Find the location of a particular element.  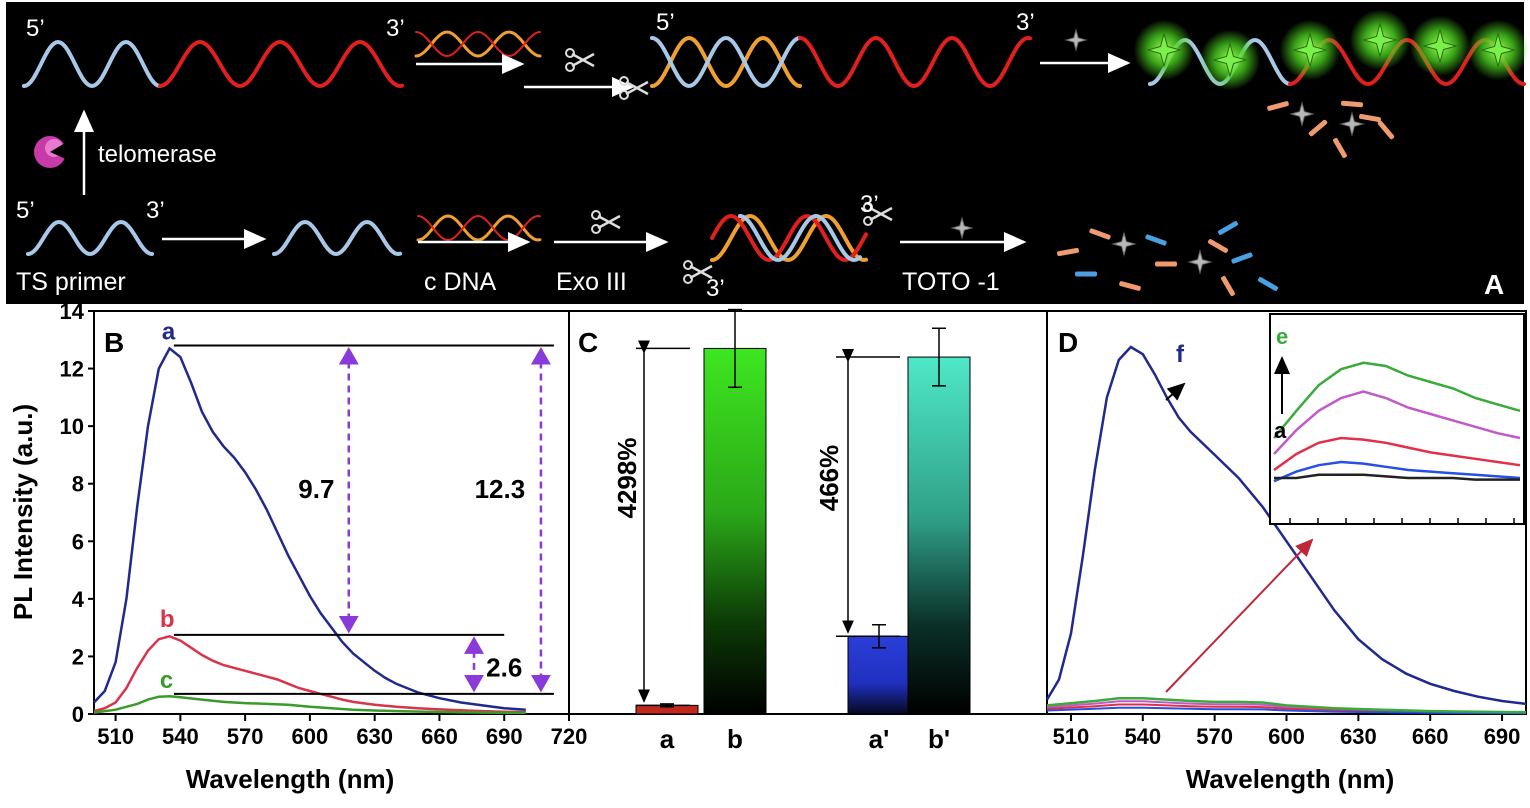

x-tick-label-d: 570 is located at coordinates (1214, 736).